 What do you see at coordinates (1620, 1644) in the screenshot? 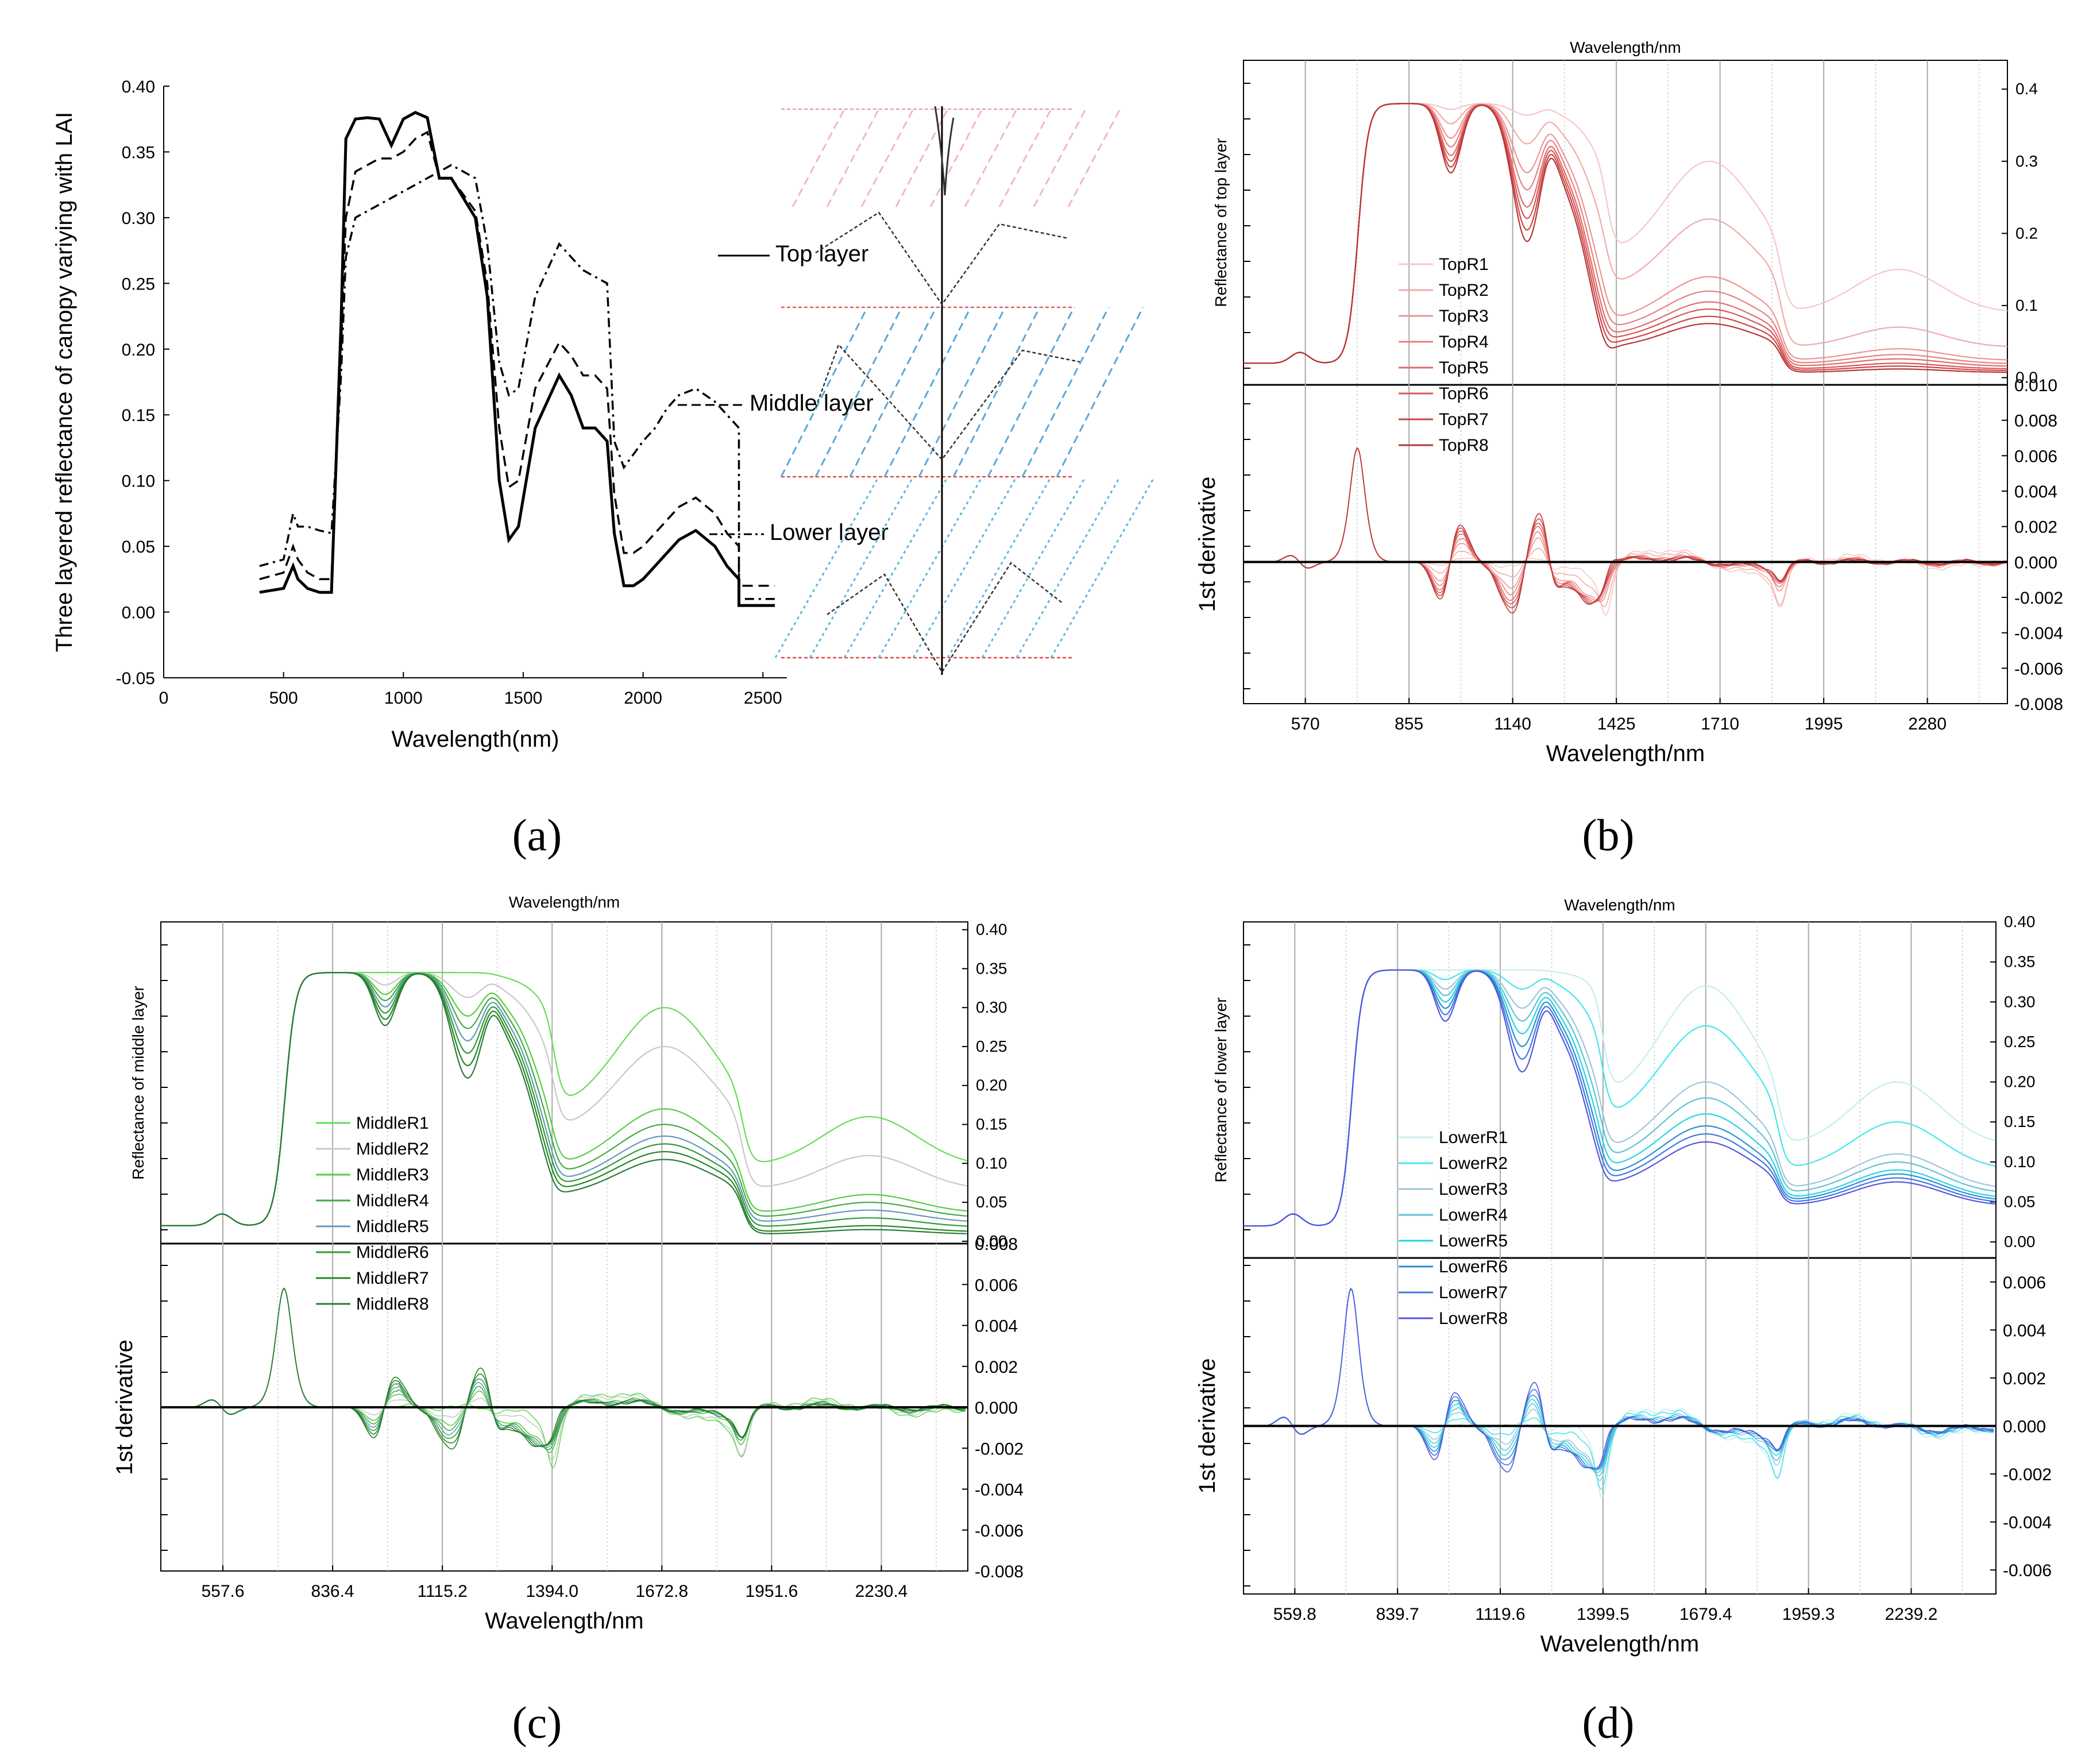
I see `panel-d-x-axis-label: Wavelength/nm` at bounding box center [1620, 1644].